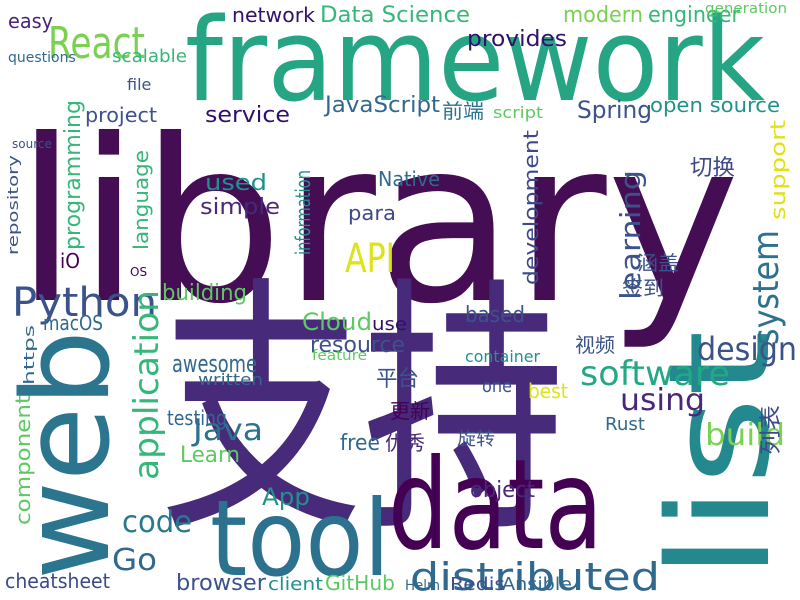  I want to click on word: API, so click(370, 259).